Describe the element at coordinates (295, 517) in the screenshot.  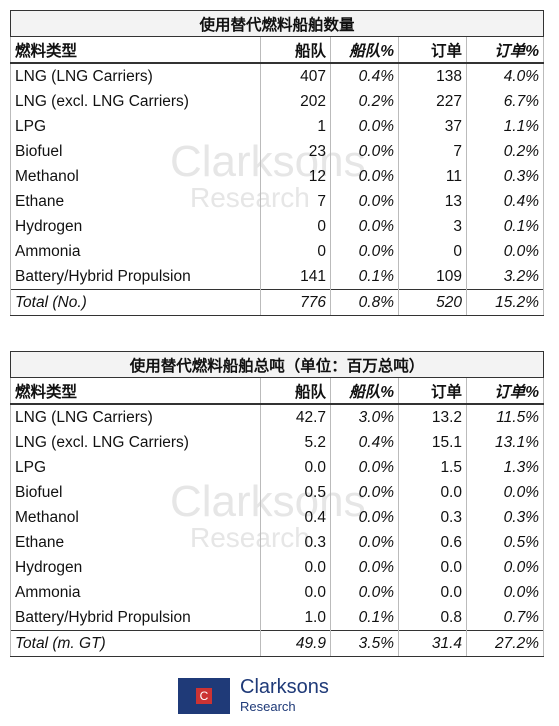
I see `cell: 0.4` at that location.